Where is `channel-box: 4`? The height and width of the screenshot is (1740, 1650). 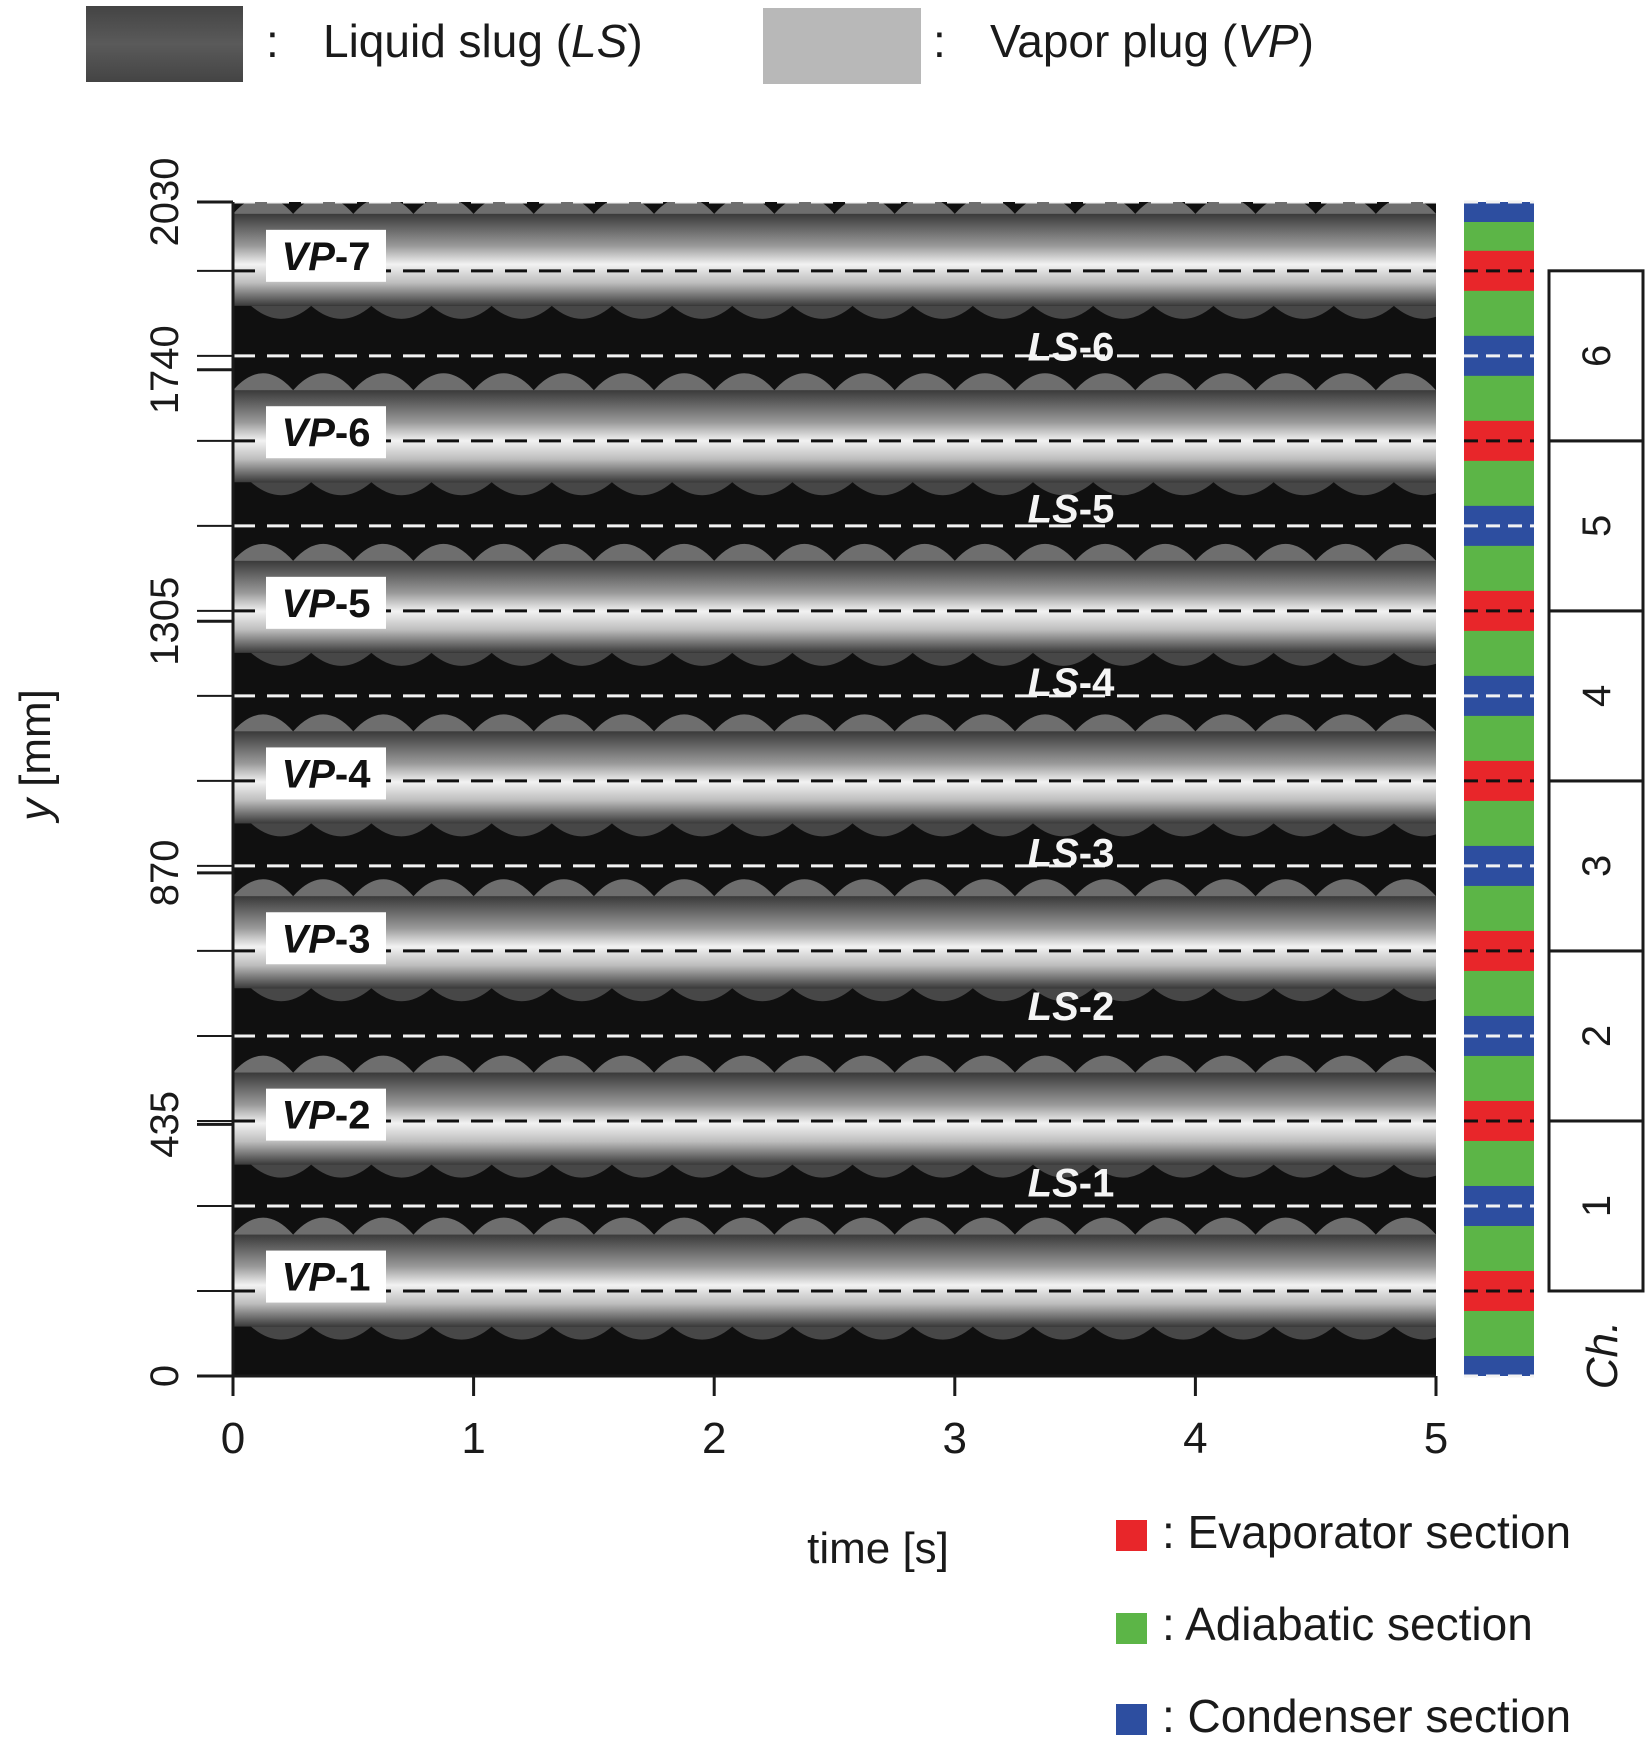
channel-box: 4 is located at coordinates (1596, 696).